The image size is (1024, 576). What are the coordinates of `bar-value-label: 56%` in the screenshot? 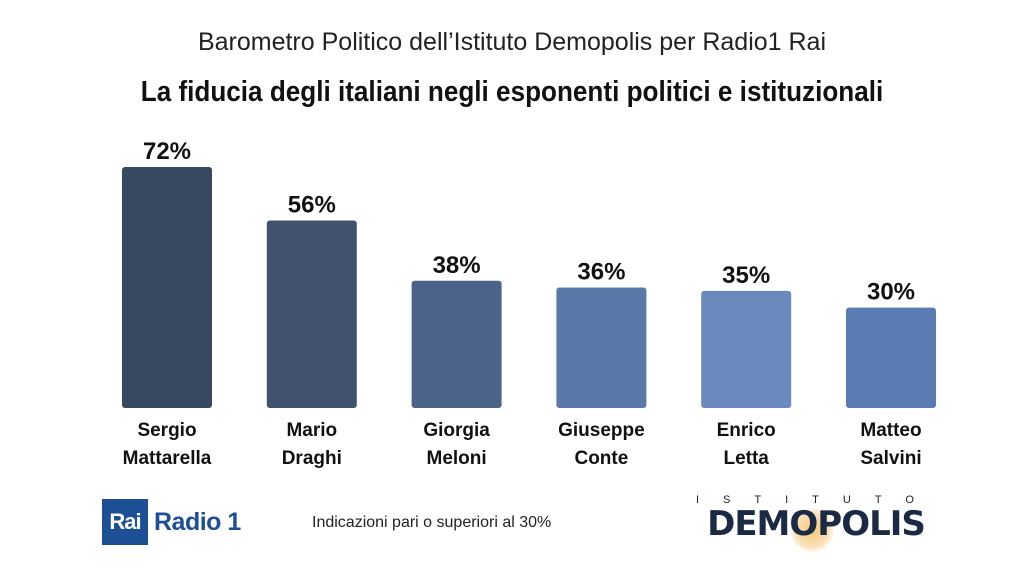 It's located at (312, 205).